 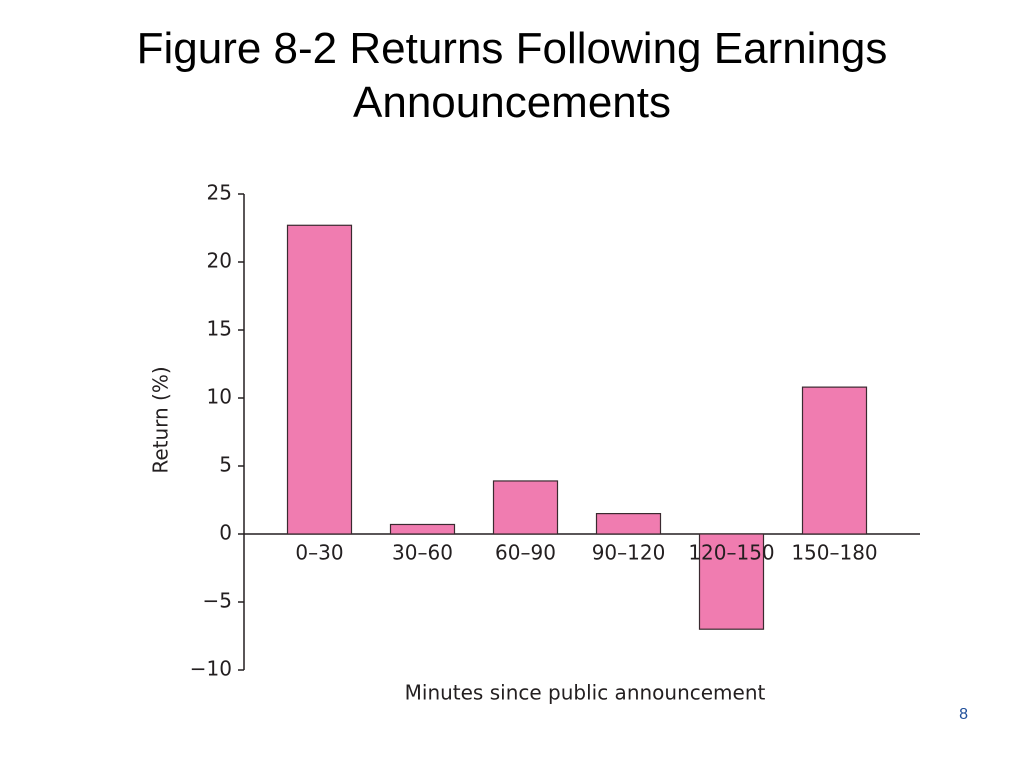 What do you see at coordinates (161, 419) in the screenshot?
I see `y-axis-label: Return (%)` at bounding box center [161, 419].